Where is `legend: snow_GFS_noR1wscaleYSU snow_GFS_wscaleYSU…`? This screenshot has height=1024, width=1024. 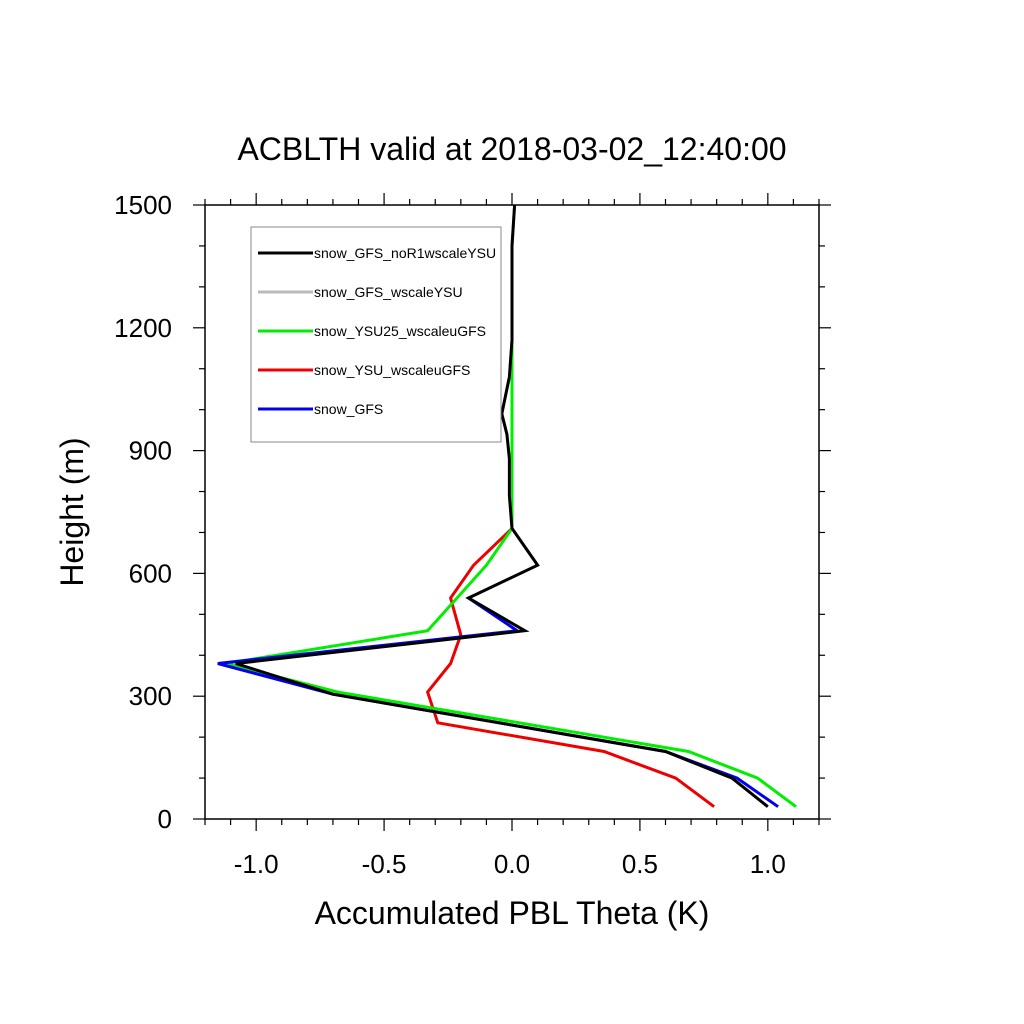 legend: snow_GFS_noR1wscaleYSU snow_GFS_wscaleYSU… is located at coordinates (376, 334).